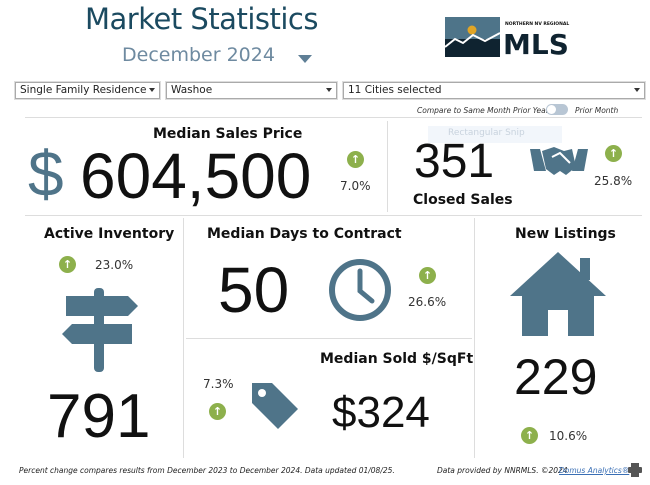 Image resolution: width=650 pixels, height=485 pixels. I want to click on median-price-pct: 7.0%, so click(355, 186).